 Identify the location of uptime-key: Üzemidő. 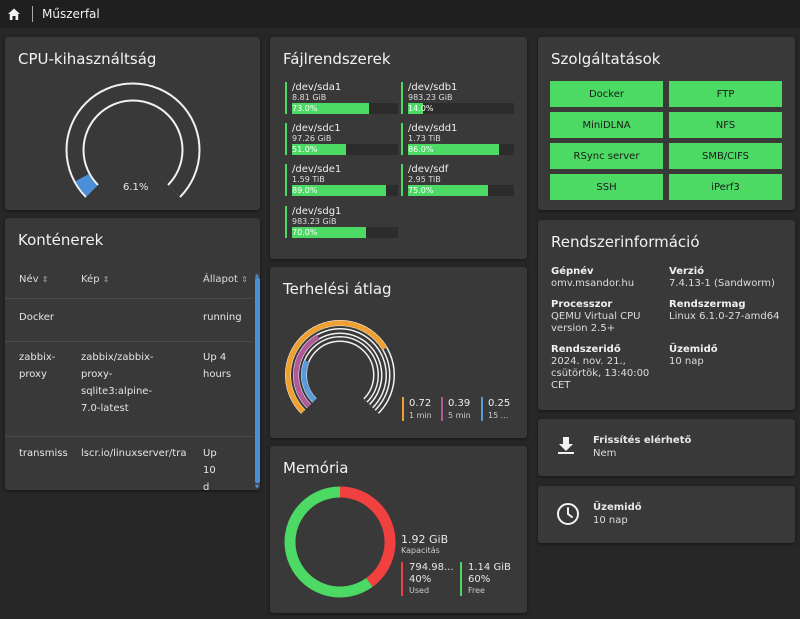
(693, 349).